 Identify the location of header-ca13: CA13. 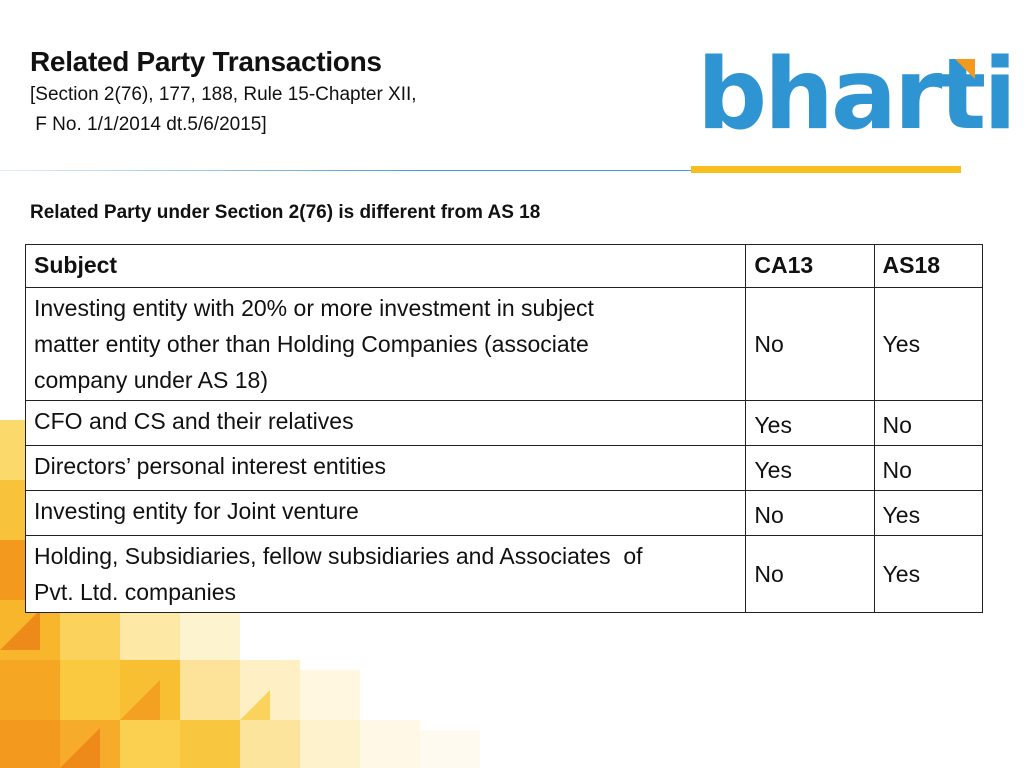
(810, 266).